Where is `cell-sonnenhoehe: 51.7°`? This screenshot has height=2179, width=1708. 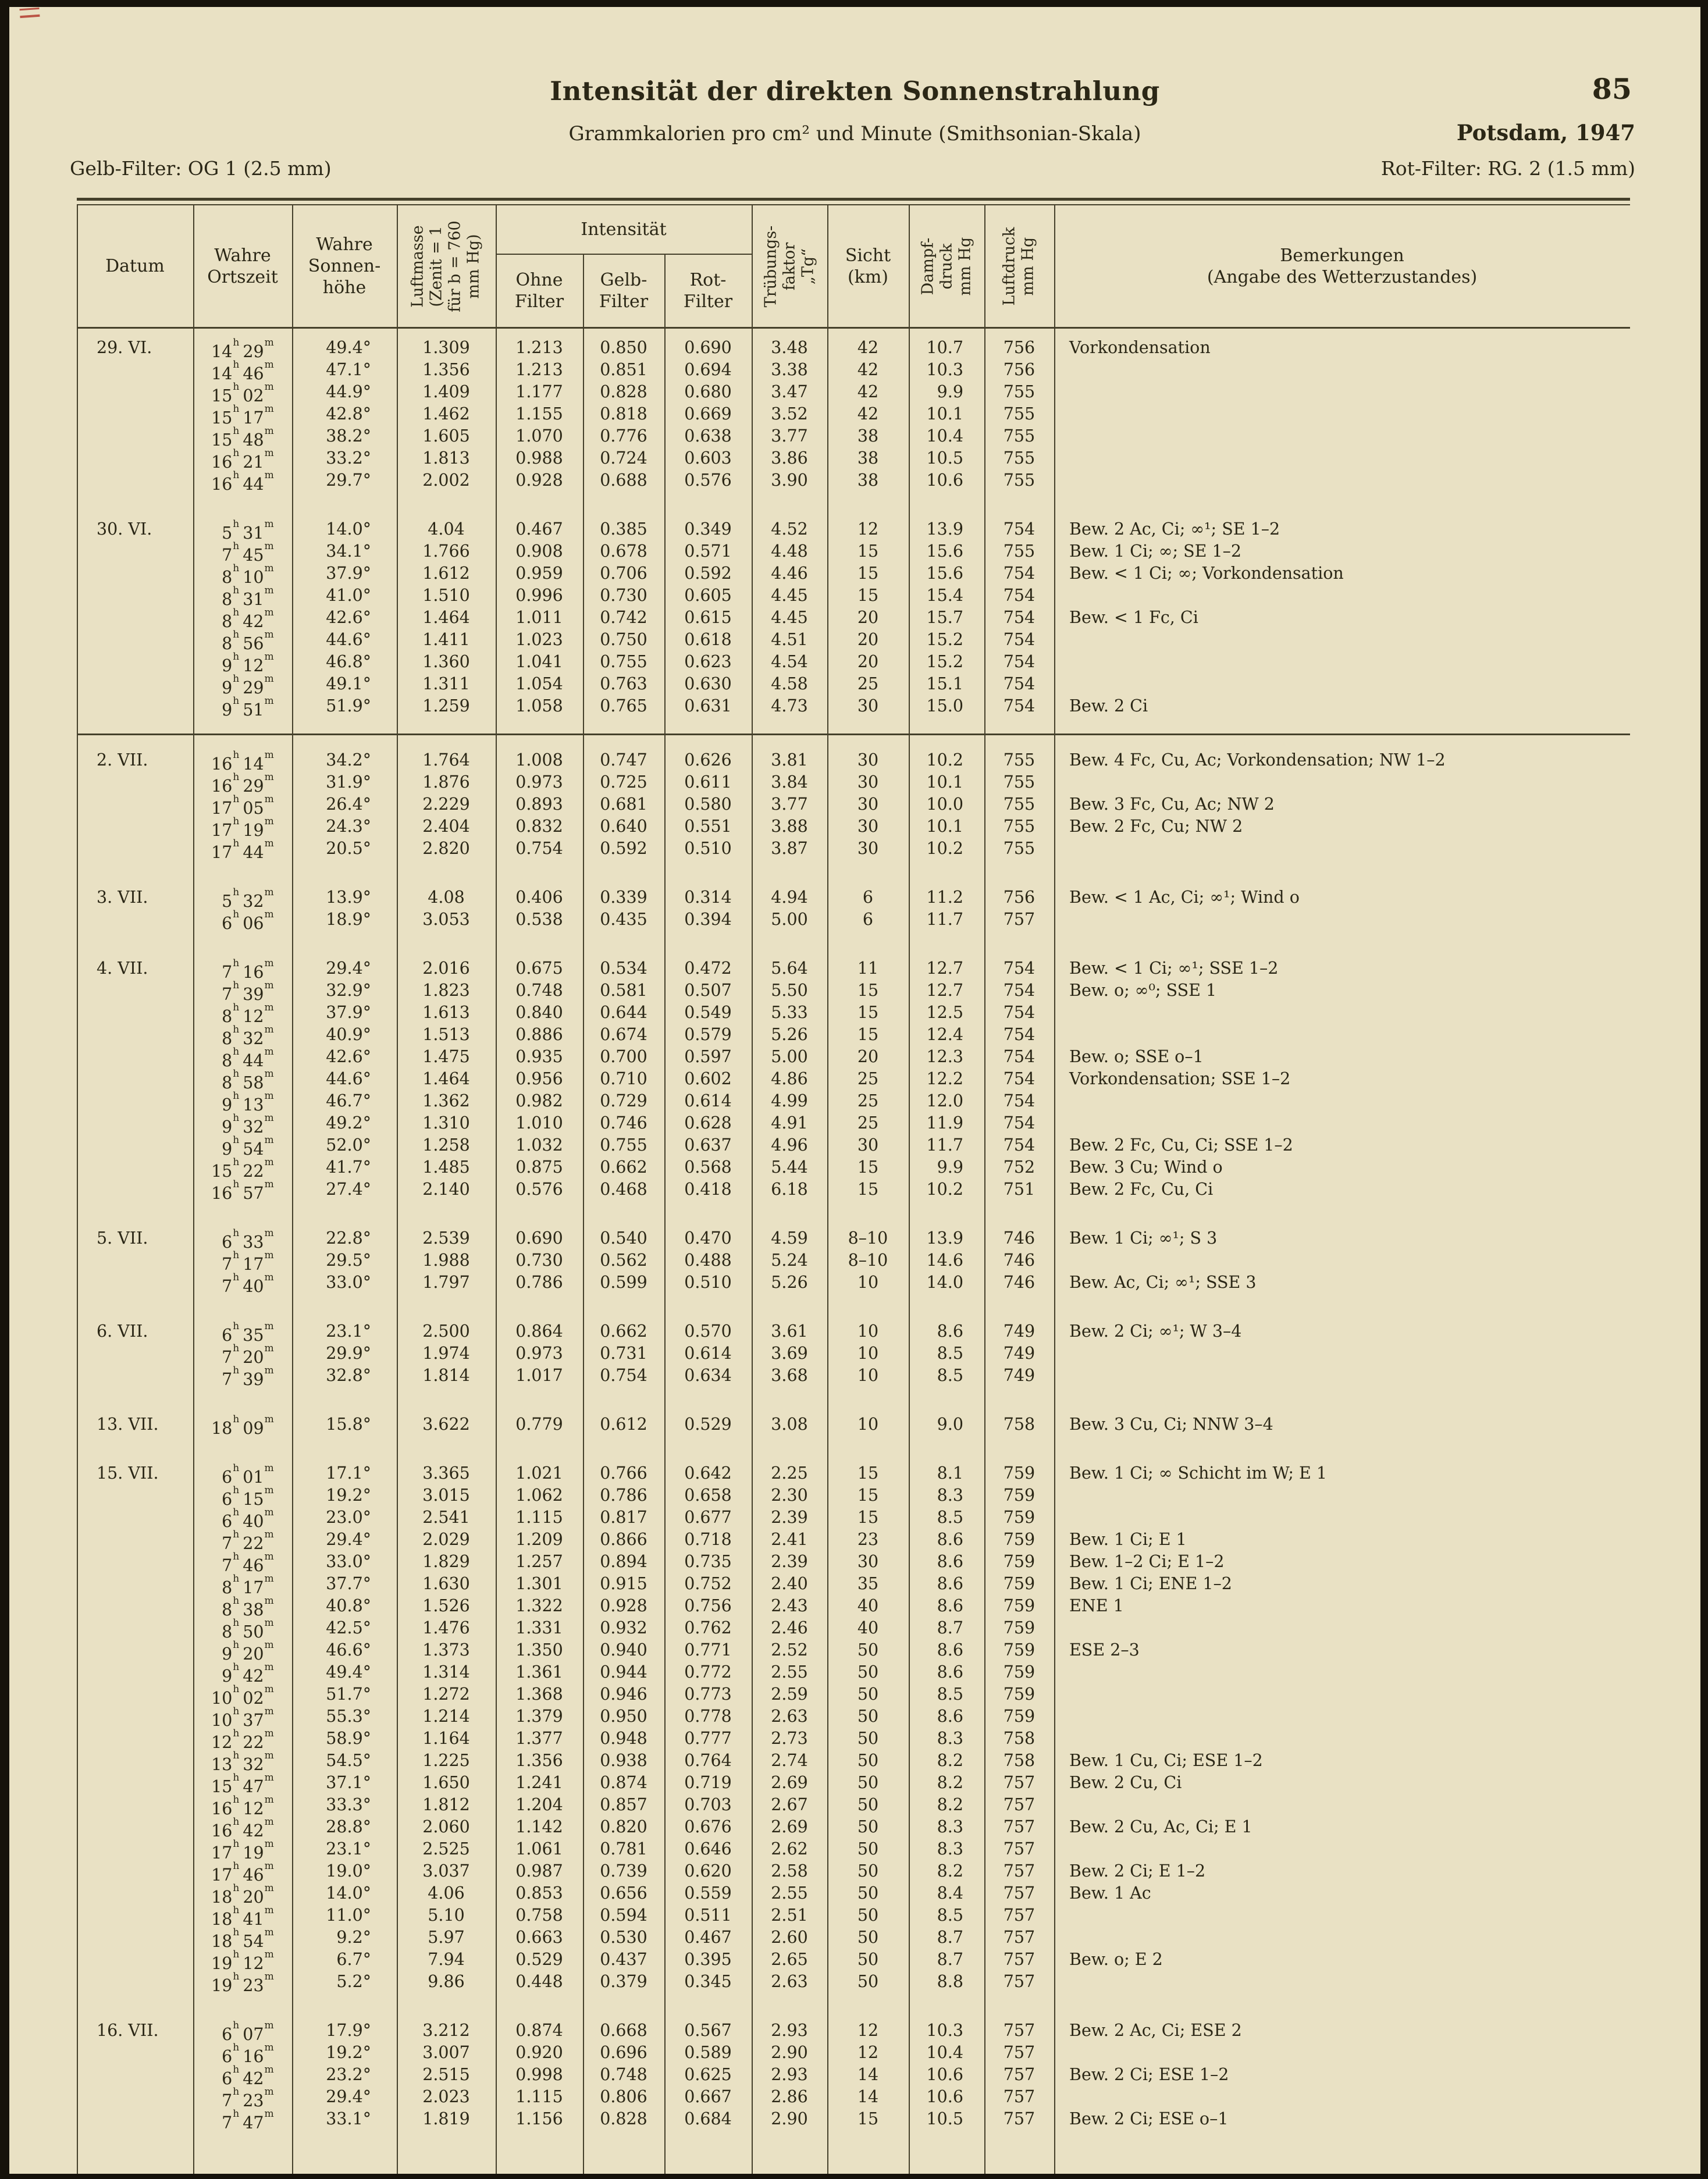 cell-sonnenhoehe: 51.7° is located at coordinates (348, 1694).